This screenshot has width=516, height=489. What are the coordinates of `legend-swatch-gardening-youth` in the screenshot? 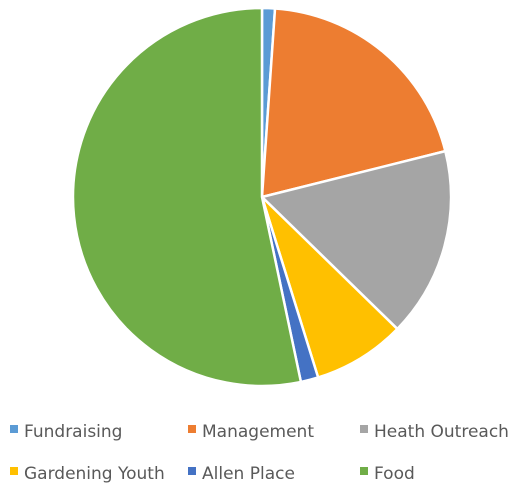 It's located at (14, 471).